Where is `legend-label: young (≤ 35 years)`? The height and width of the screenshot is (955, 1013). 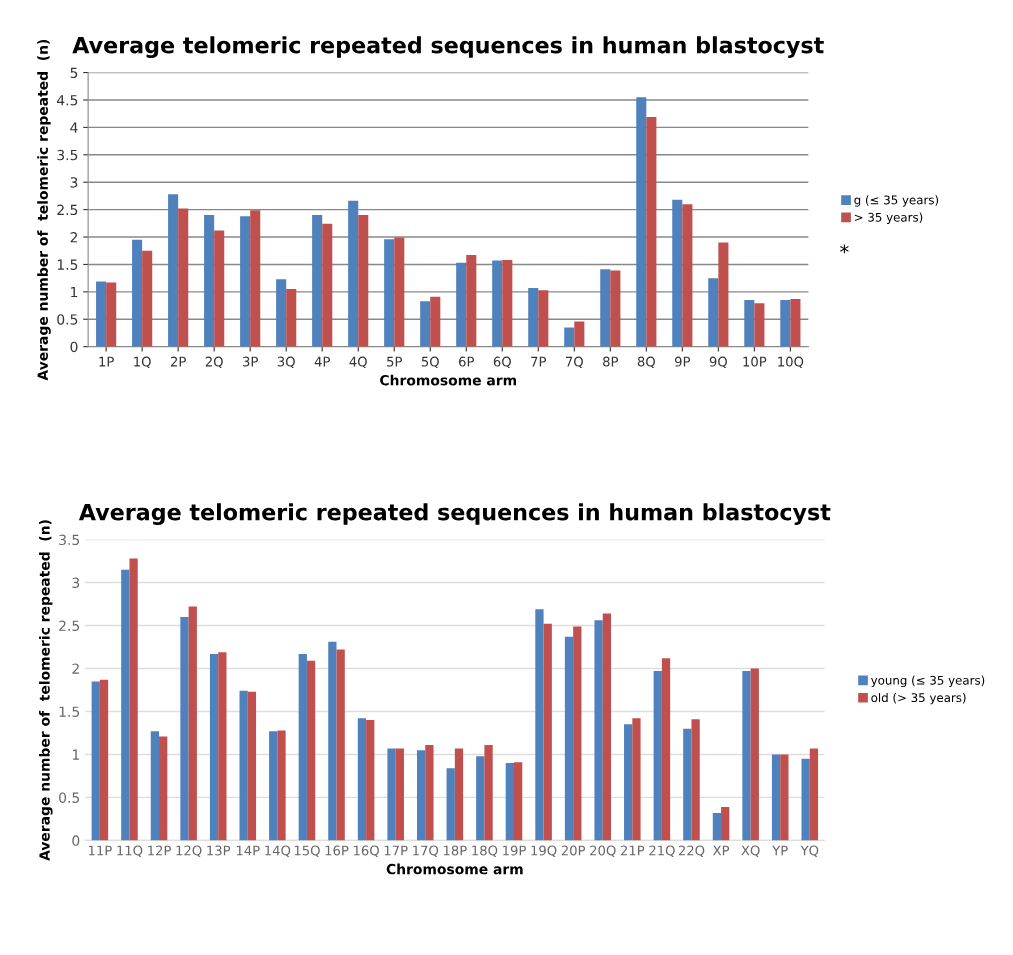
legend-label: young (≤ 35 years) is located at coordinates (928, 681).